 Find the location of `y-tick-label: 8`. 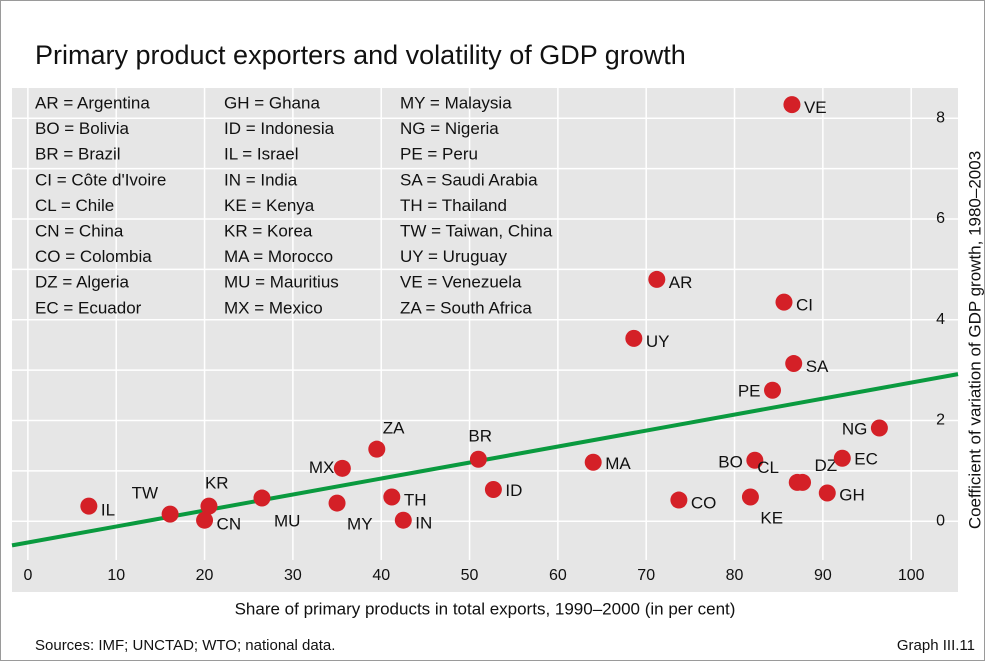

y-tick-label: 8 is located at coordinates (940, 117).